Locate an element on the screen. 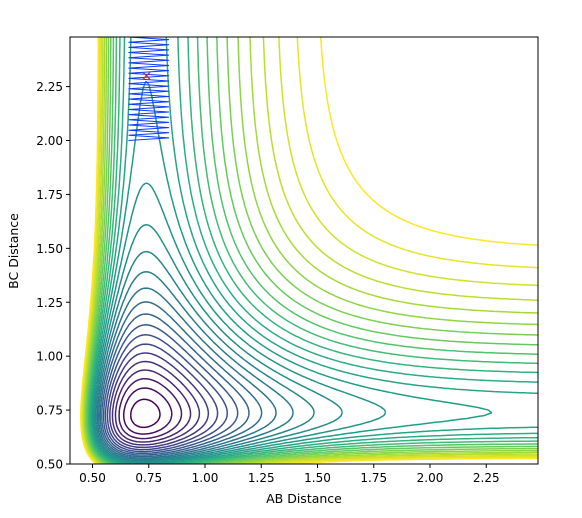  start-marker-x is located at coordinates (146, 75).